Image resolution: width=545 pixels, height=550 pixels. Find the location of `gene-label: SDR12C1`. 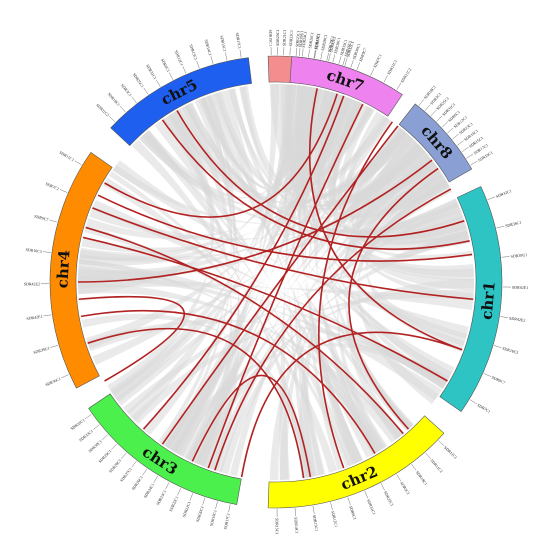

gene-label: SDR12C1 is located at coordinates (334, 518).